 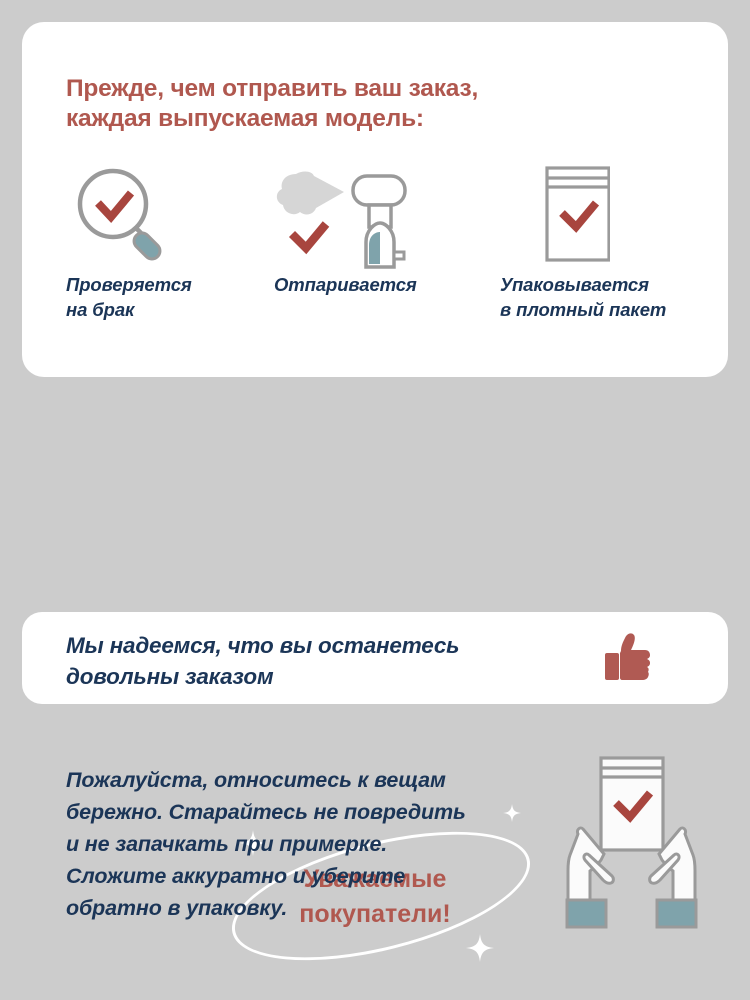 What do you see at coordinates (345, 284) in the screenshot?
I see `feature-label: Отпаривается` at bounding box center [345, 284].